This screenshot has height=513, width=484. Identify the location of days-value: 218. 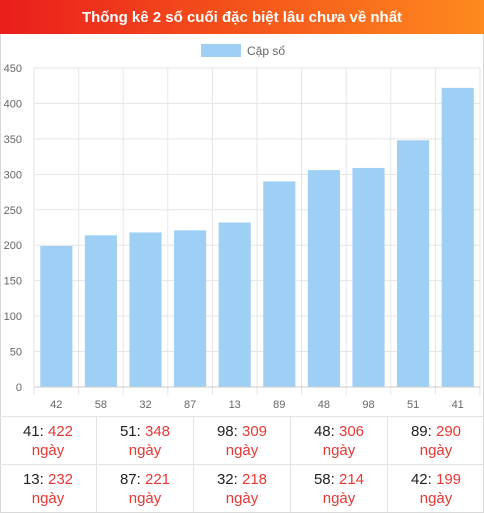
(255, 479).